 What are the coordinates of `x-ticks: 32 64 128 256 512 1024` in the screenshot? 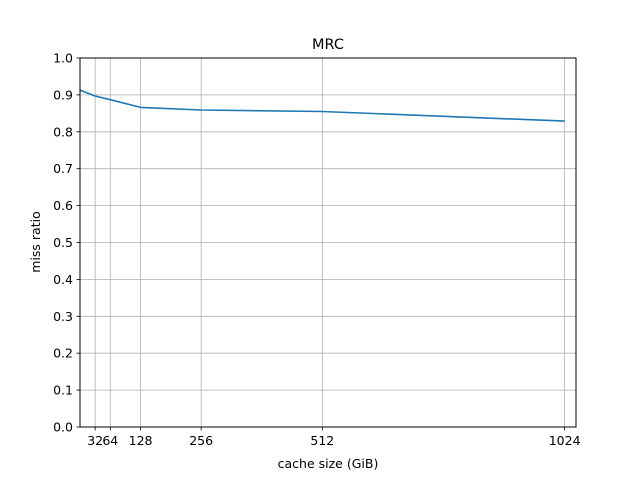 It's located at (334, 437).